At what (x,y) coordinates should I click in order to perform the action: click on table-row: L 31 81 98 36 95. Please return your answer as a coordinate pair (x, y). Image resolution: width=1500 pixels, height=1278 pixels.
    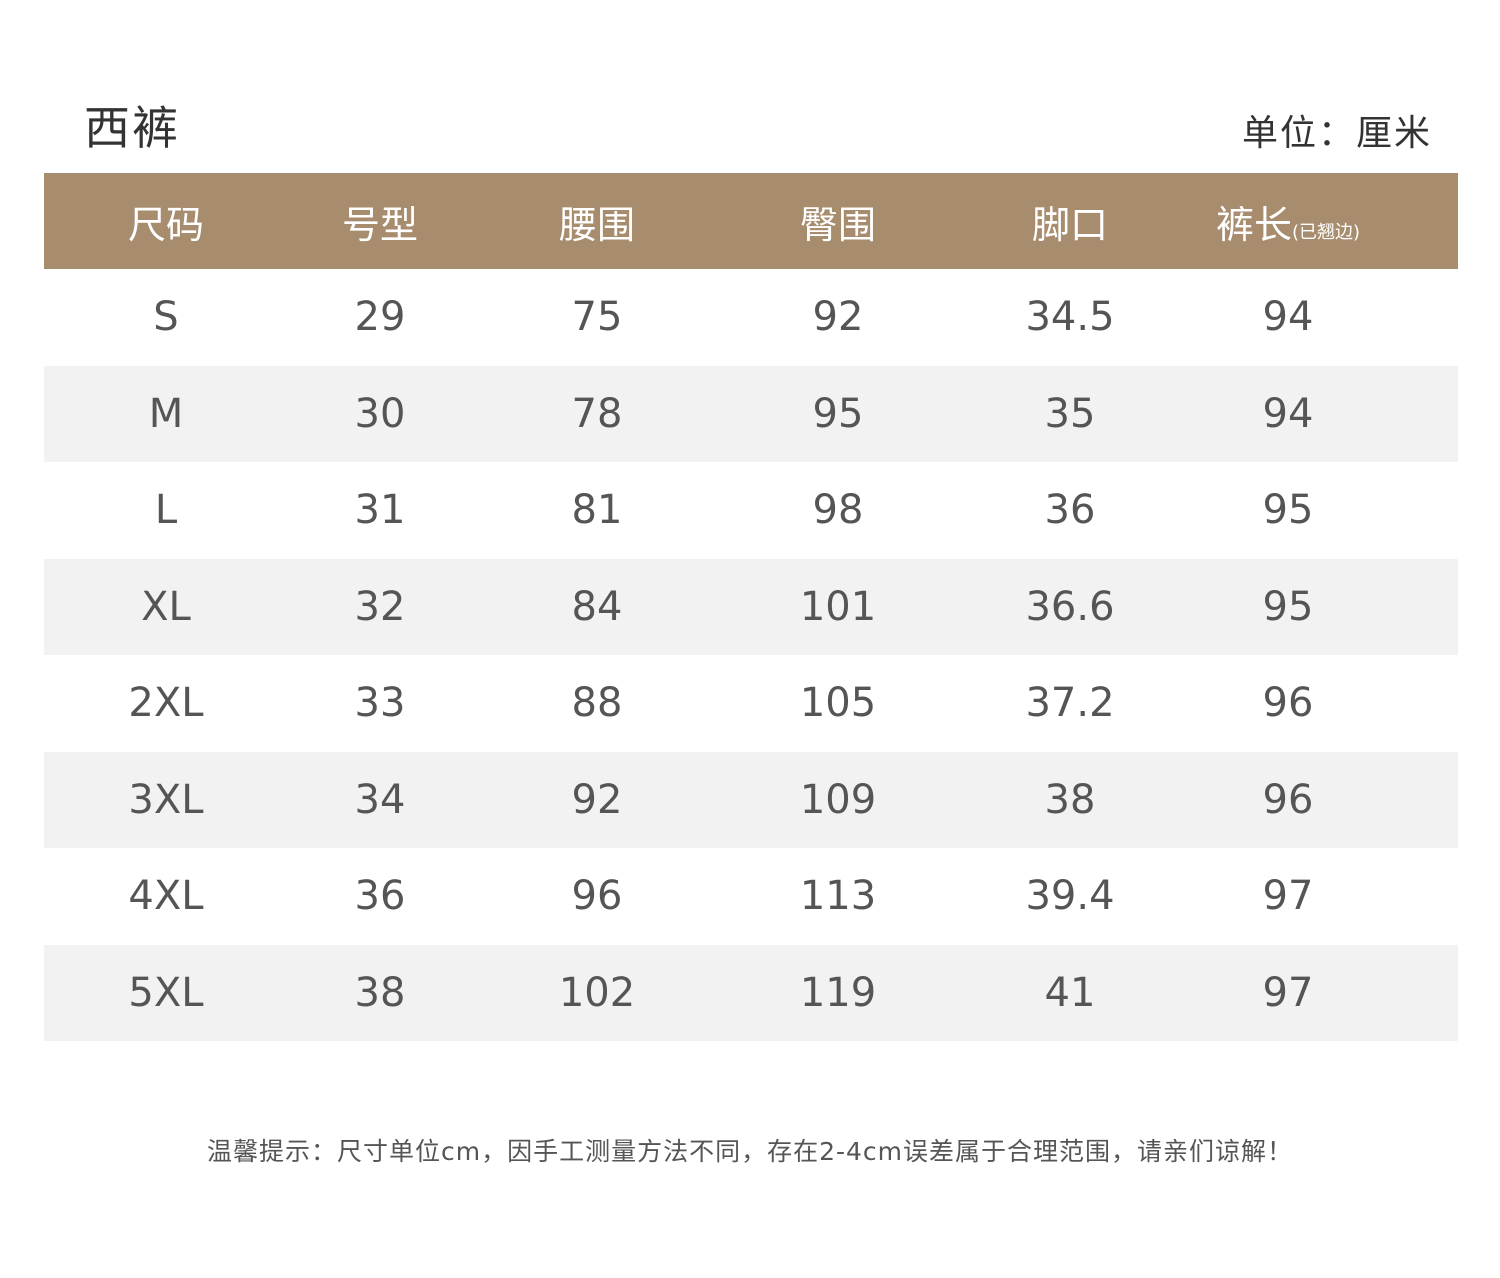
    Looking at the image, I should click on (751, 510).